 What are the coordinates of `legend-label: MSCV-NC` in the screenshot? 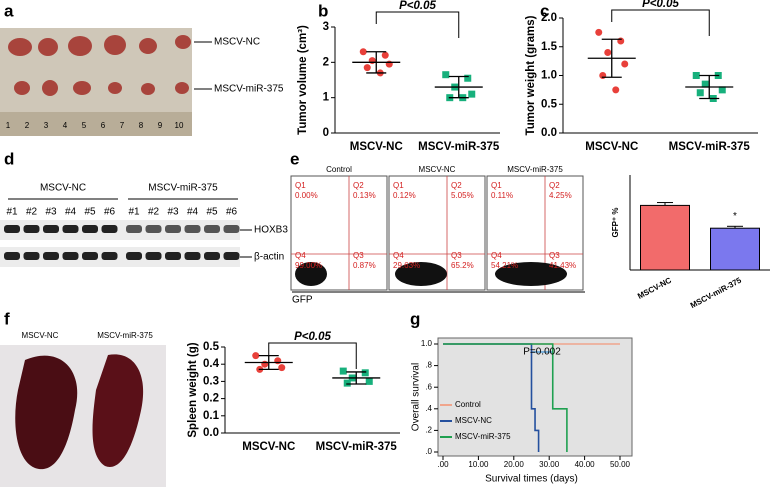 It's located at (473, 420).